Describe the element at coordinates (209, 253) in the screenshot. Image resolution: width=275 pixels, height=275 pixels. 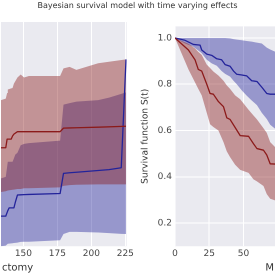
I see `x-tick-label: 25` at that location.